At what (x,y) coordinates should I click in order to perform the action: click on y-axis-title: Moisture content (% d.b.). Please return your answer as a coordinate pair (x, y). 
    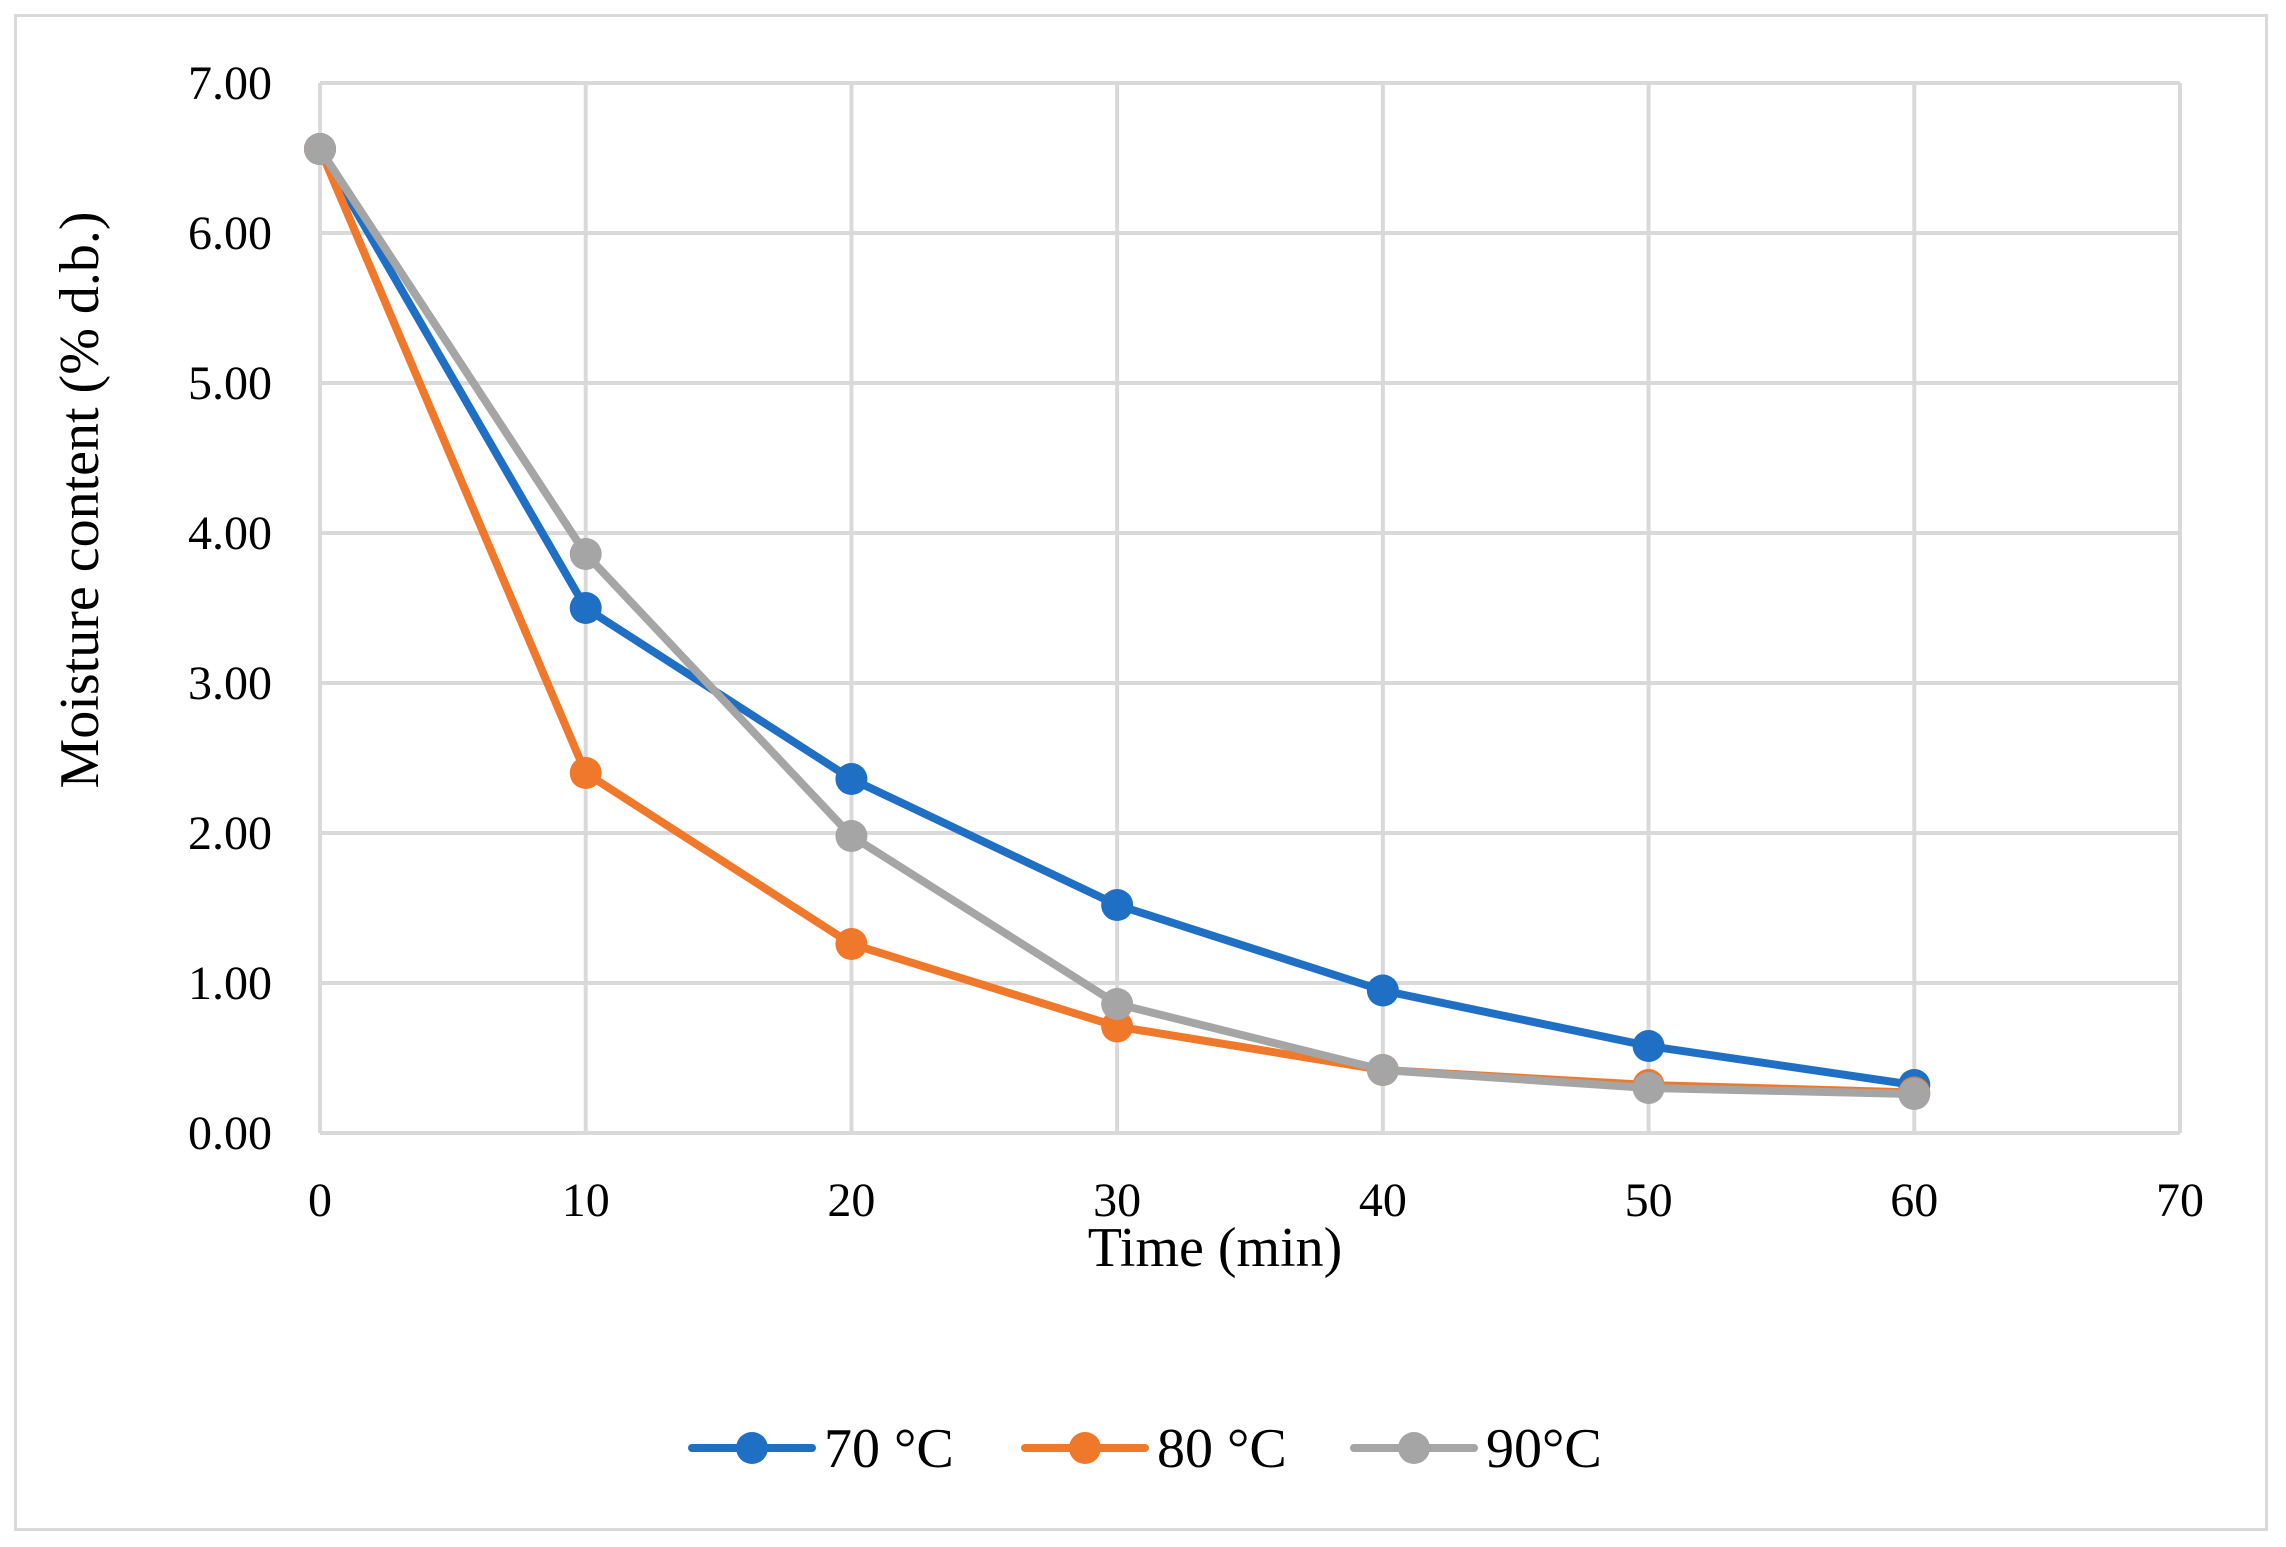
    Looking at the image, I should click on (80, 500).